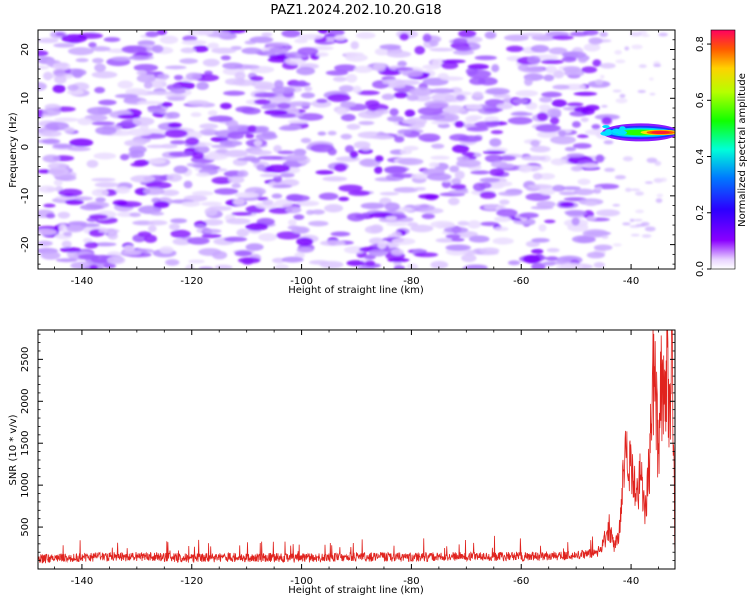  What do you see at coordinates (356, 290) in the screenshot?
I see `spectrogram-x-label: Height of straight line (km)` at bounding box center [356, 290].